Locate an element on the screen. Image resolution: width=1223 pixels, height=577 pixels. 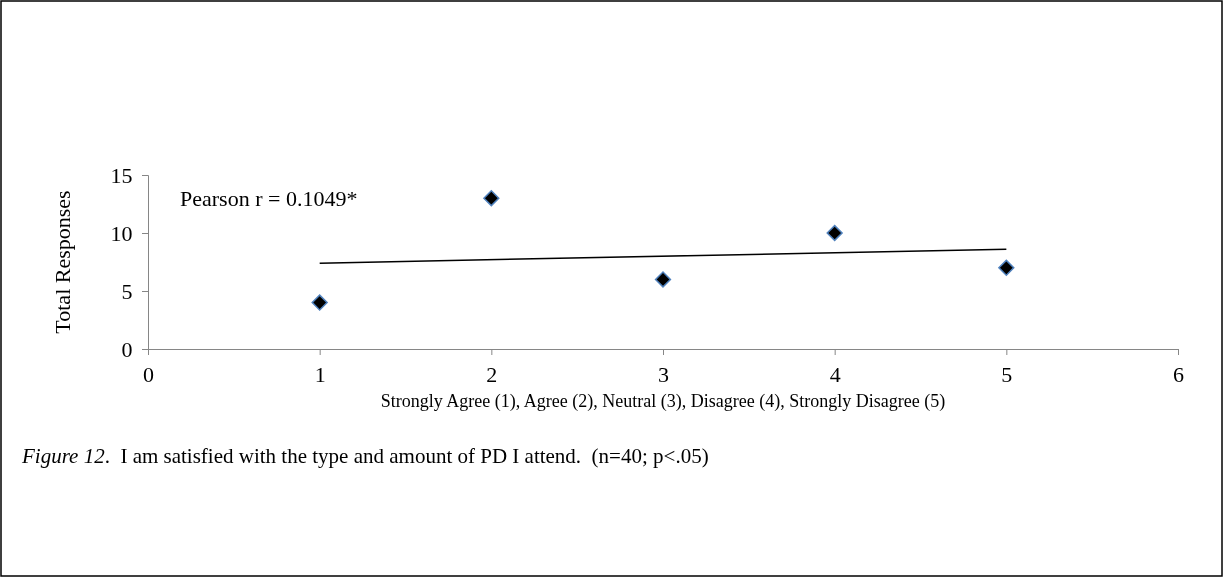
y-axis-title: Total Responses is located at coordinates (62, 262).